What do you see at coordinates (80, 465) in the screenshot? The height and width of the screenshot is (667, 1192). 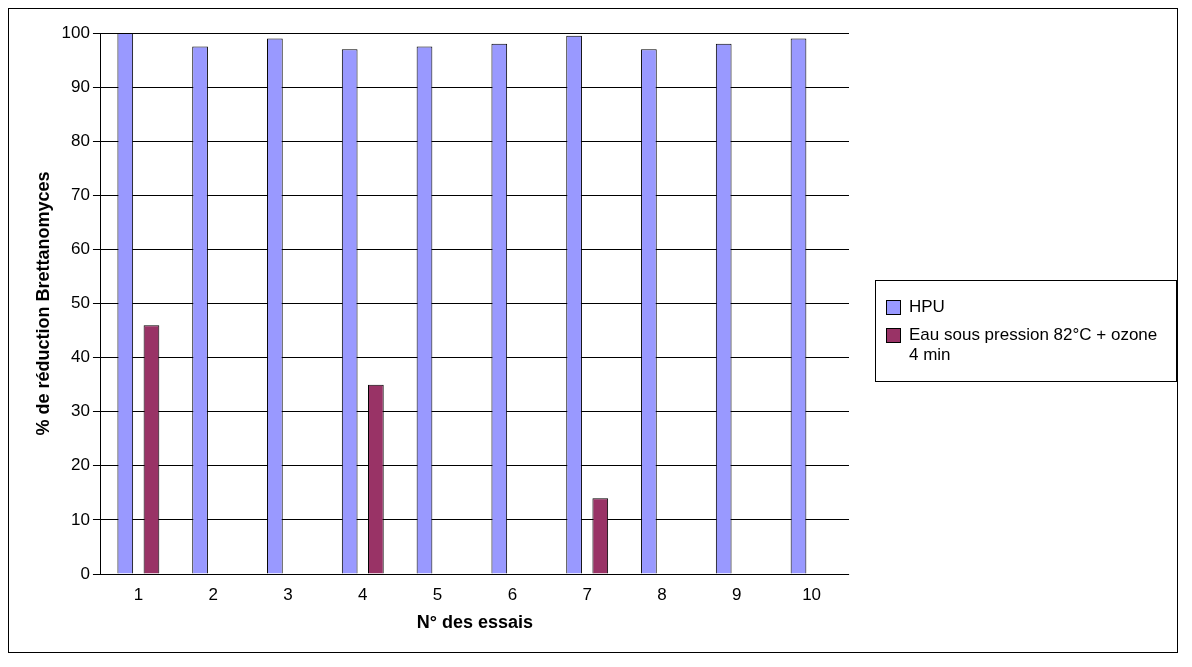 I see `y-tick-label: 20` at bounding box center [80, 465].